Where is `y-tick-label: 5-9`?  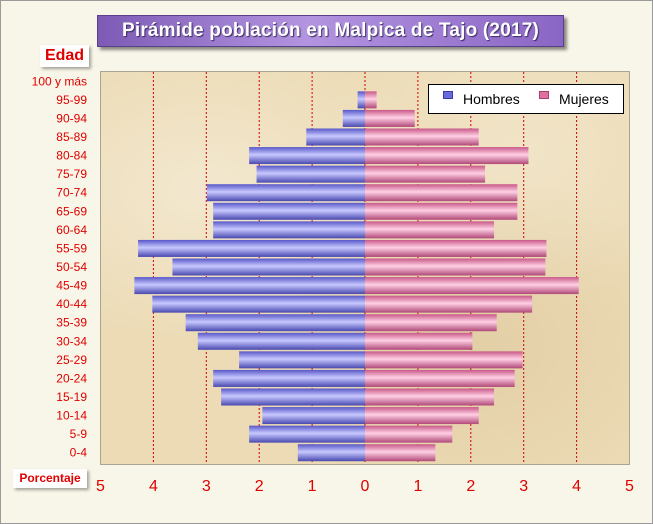 y-tick-label: 5-9 is located at coordinates (79, 434).